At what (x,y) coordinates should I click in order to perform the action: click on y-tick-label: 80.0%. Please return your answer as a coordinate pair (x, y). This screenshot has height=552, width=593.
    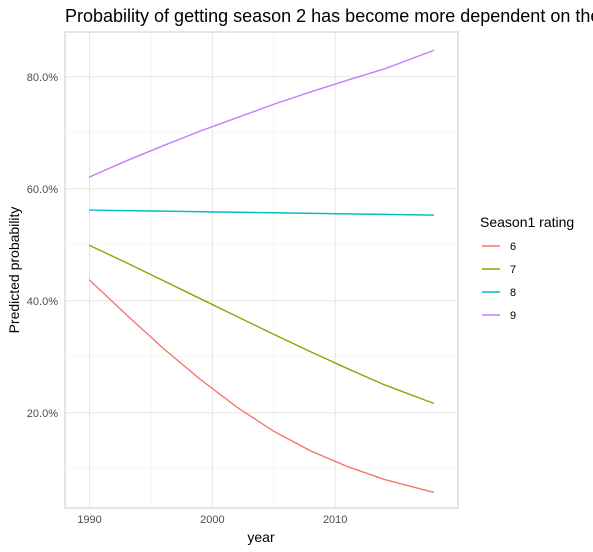
    Looking at the image, I should click on (42, 78).